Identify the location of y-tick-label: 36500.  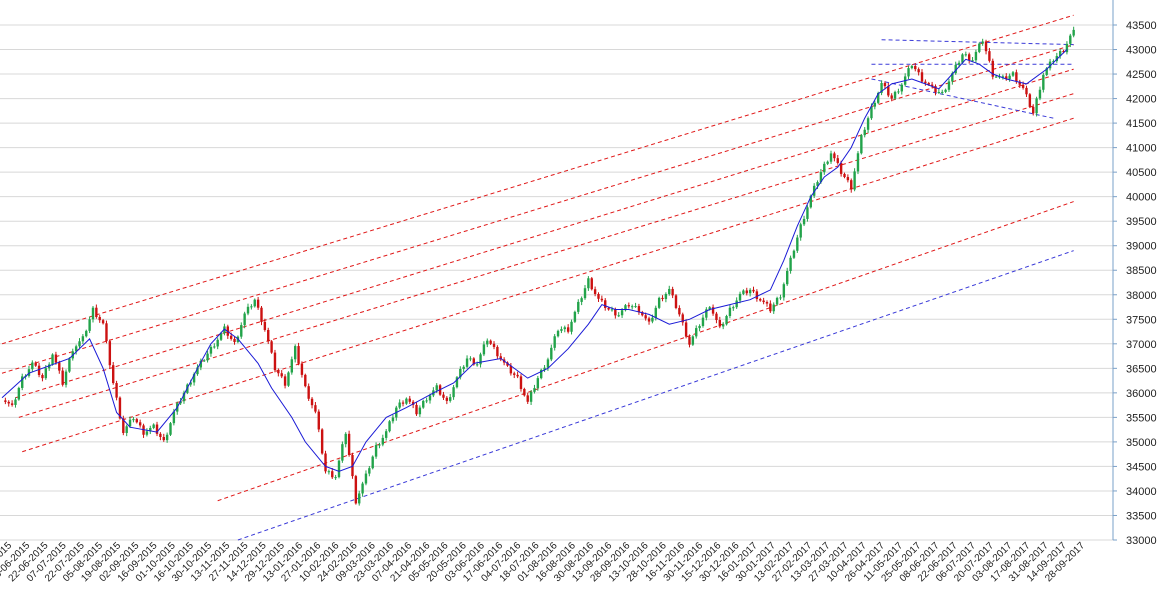
(1141, 369).